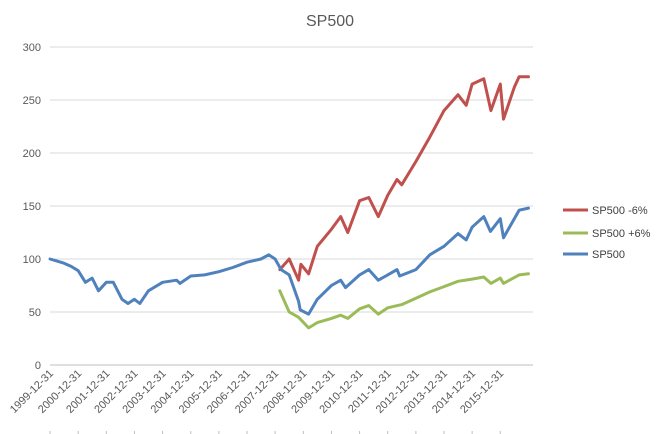 The width and height of the screenshot is (657, 434). What do you see at coordinates (621, 234) in the screenshot?
I see `legend-label: SP500 +6%` at bounding box center [621, 234].